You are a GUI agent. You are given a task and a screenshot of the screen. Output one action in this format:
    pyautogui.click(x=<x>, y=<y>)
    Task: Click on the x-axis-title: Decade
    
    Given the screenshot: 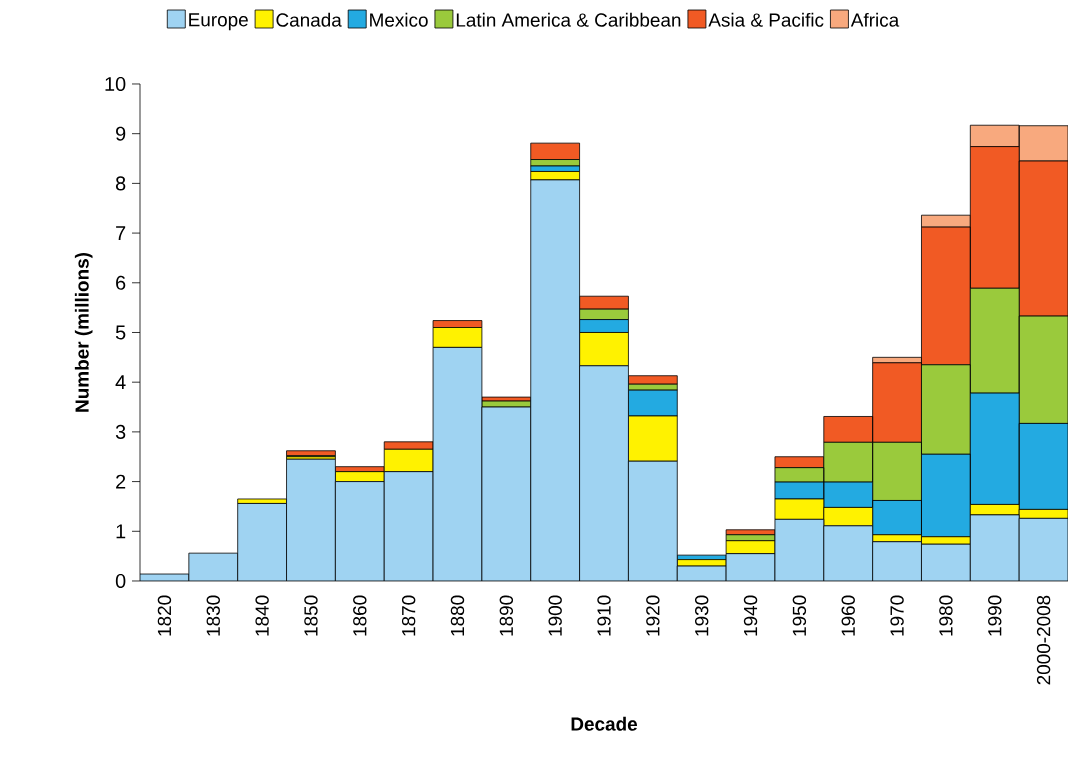 What is the action you would take?
    pyautogui.click(x=604, y=723)
    